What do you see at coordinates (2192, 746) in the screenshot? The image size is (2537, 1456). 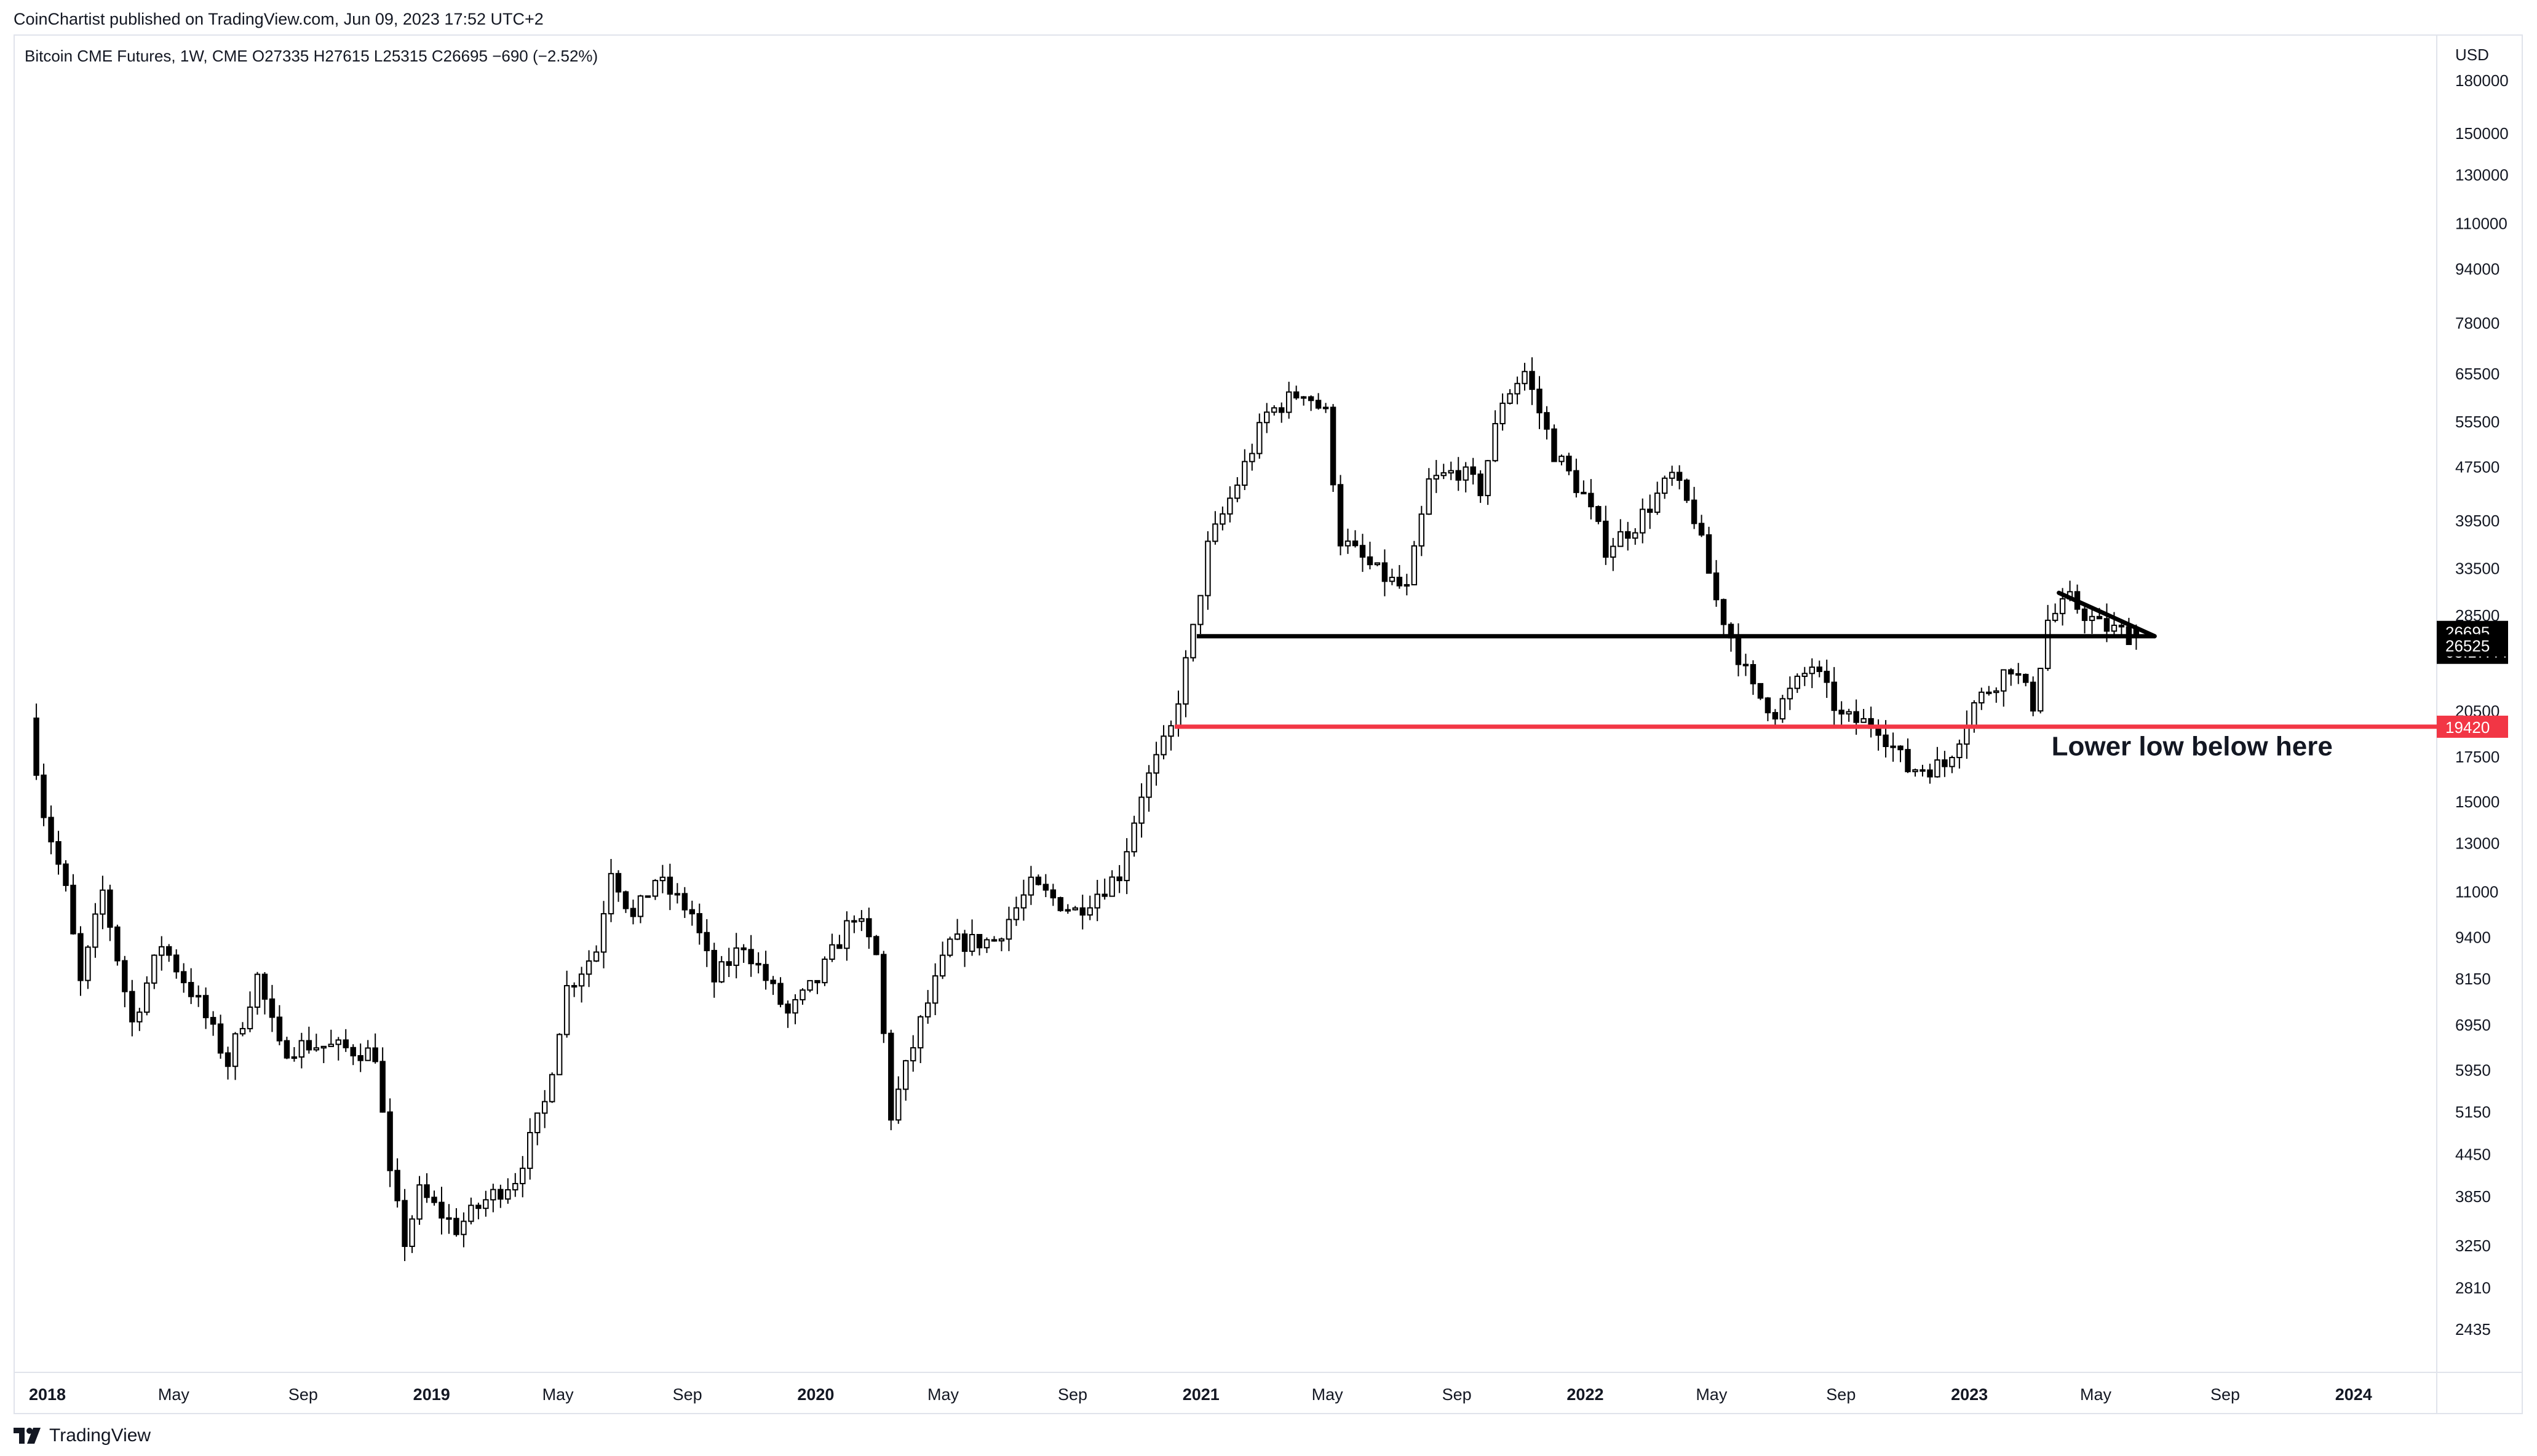 I see `annotation-text: Lower low below here` at bounding box center [2192, 746].